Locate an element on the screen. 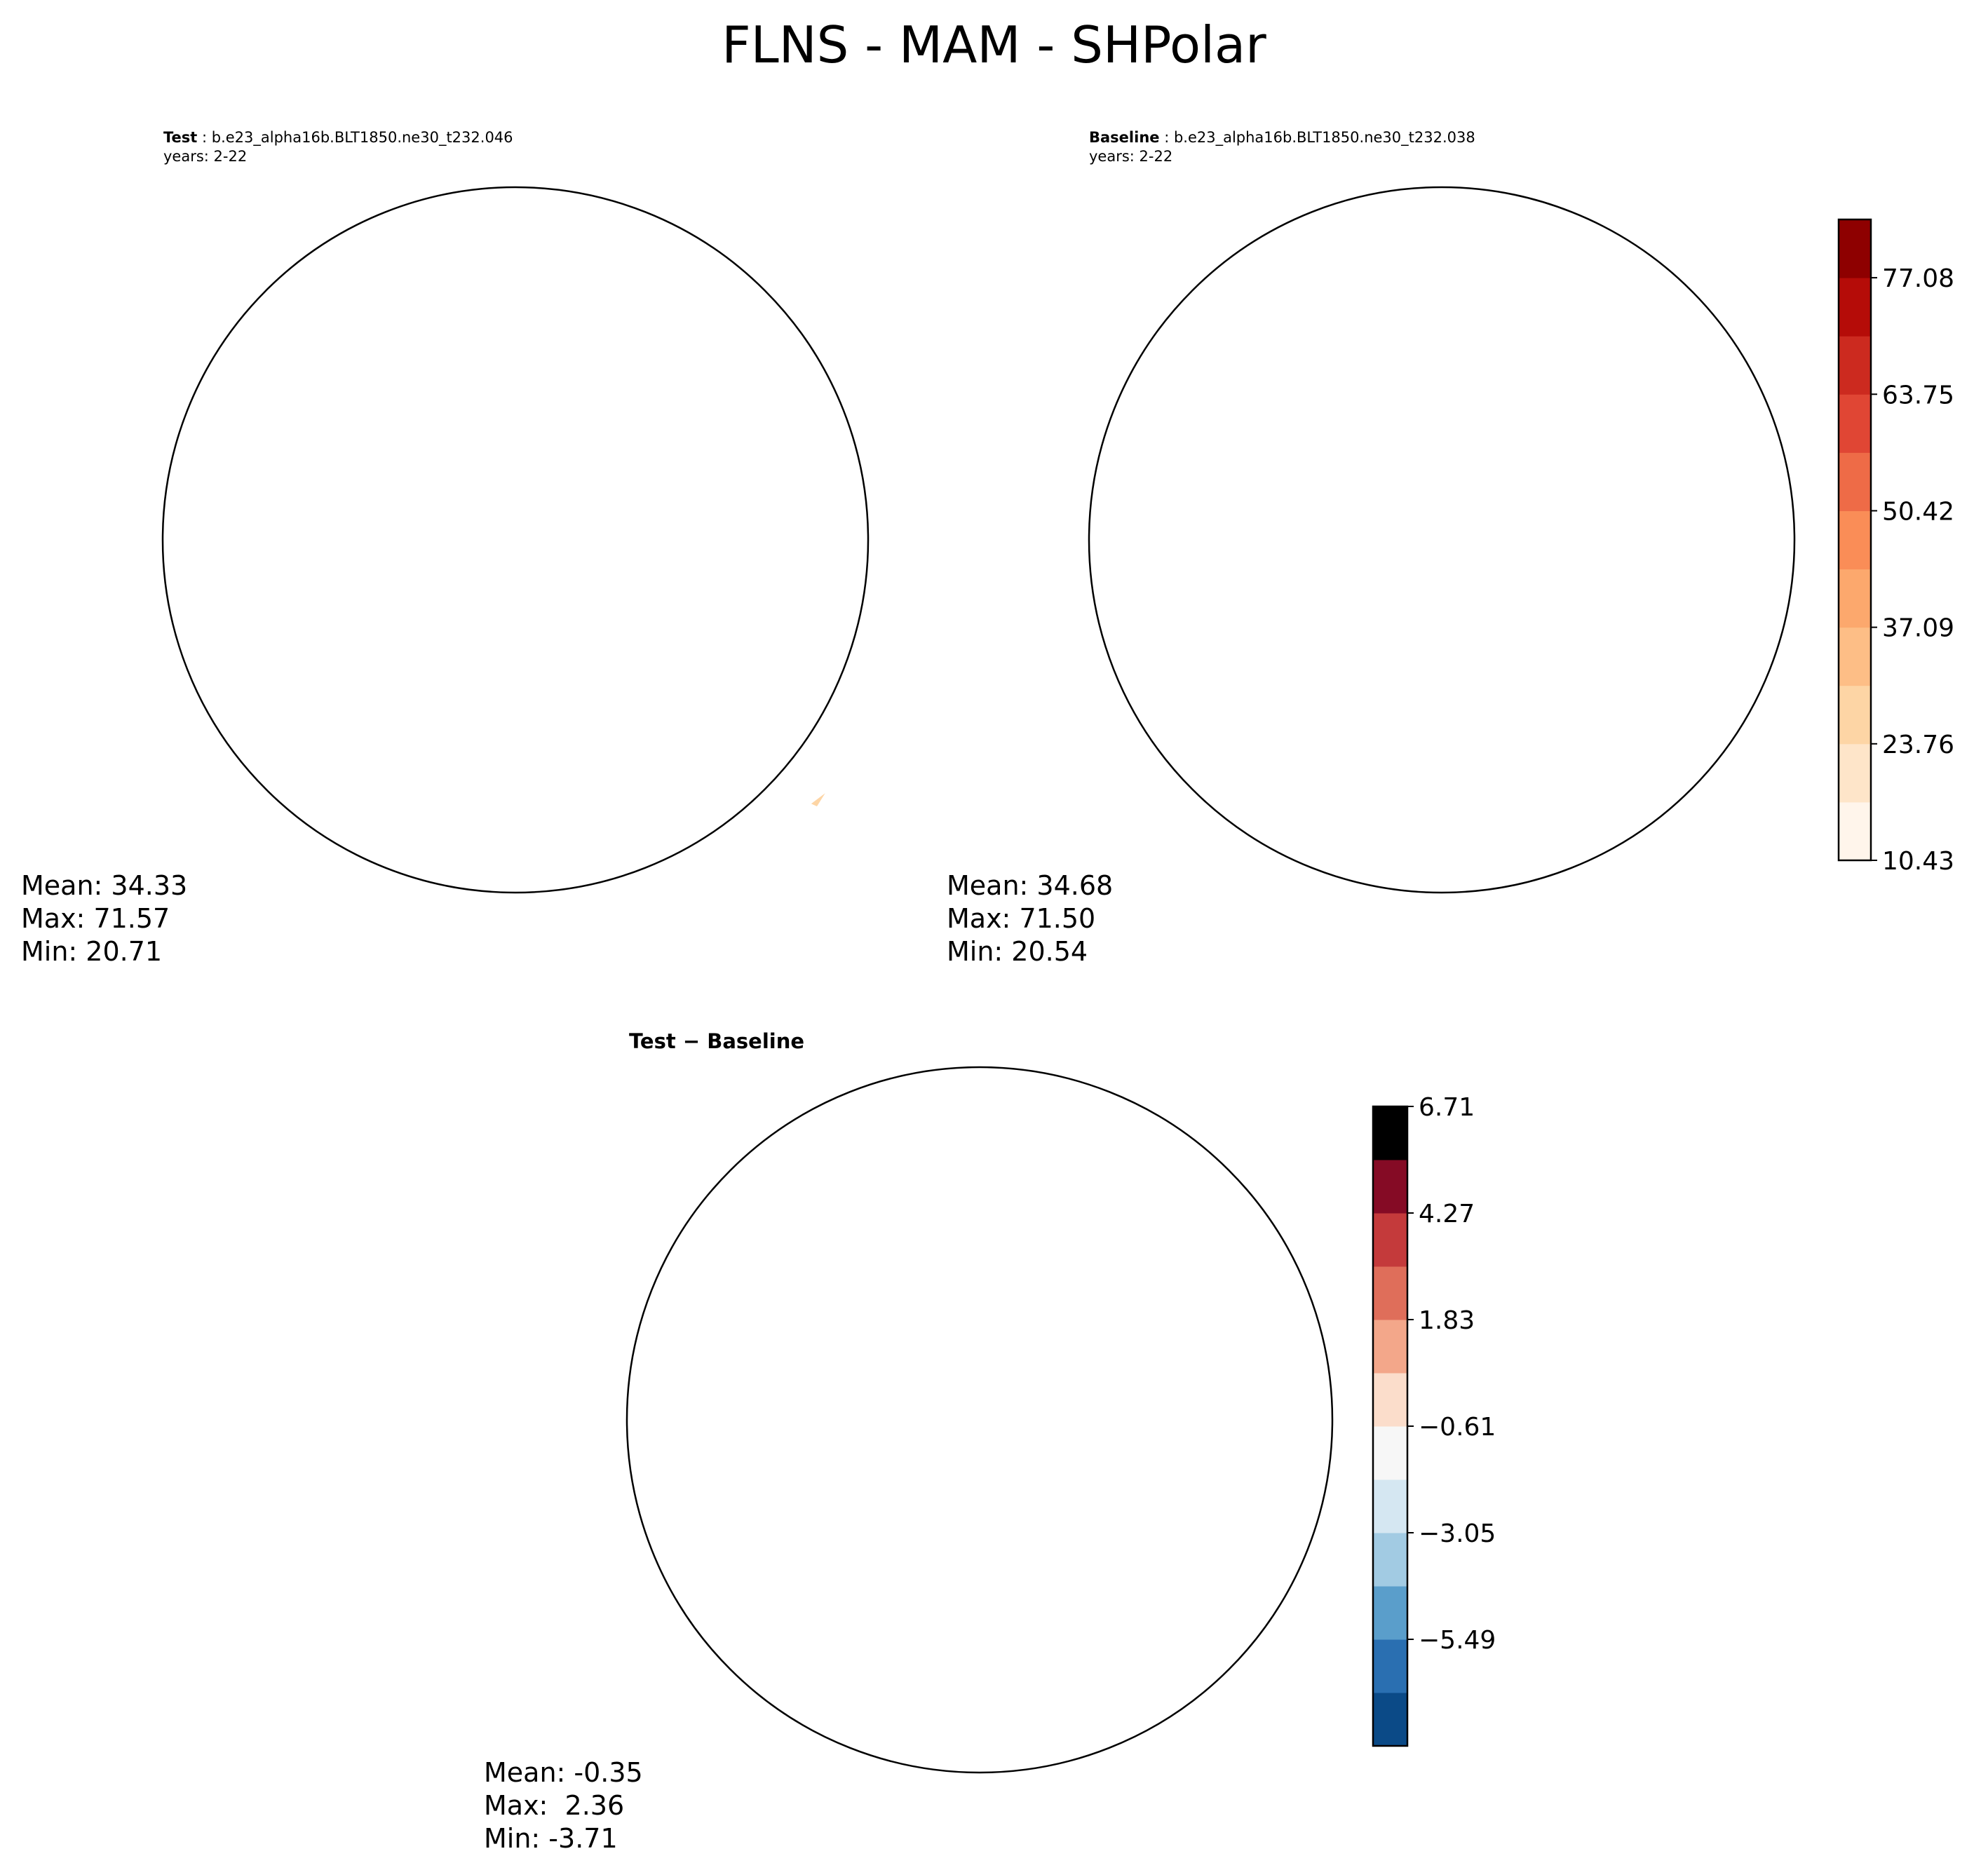 The width and height of the screenshot is (1988, 1870). baseline-colorbar-tick-label: 63.75 is located at coordinates (1918, 395).